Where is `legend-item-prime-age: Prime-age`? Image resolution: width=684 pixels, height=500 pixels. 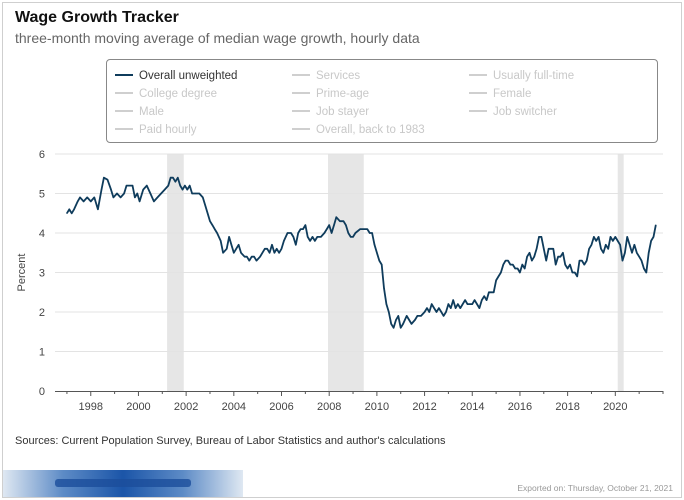
legend-item-prime-age: Prime-age is located at coordinates (330, 94).